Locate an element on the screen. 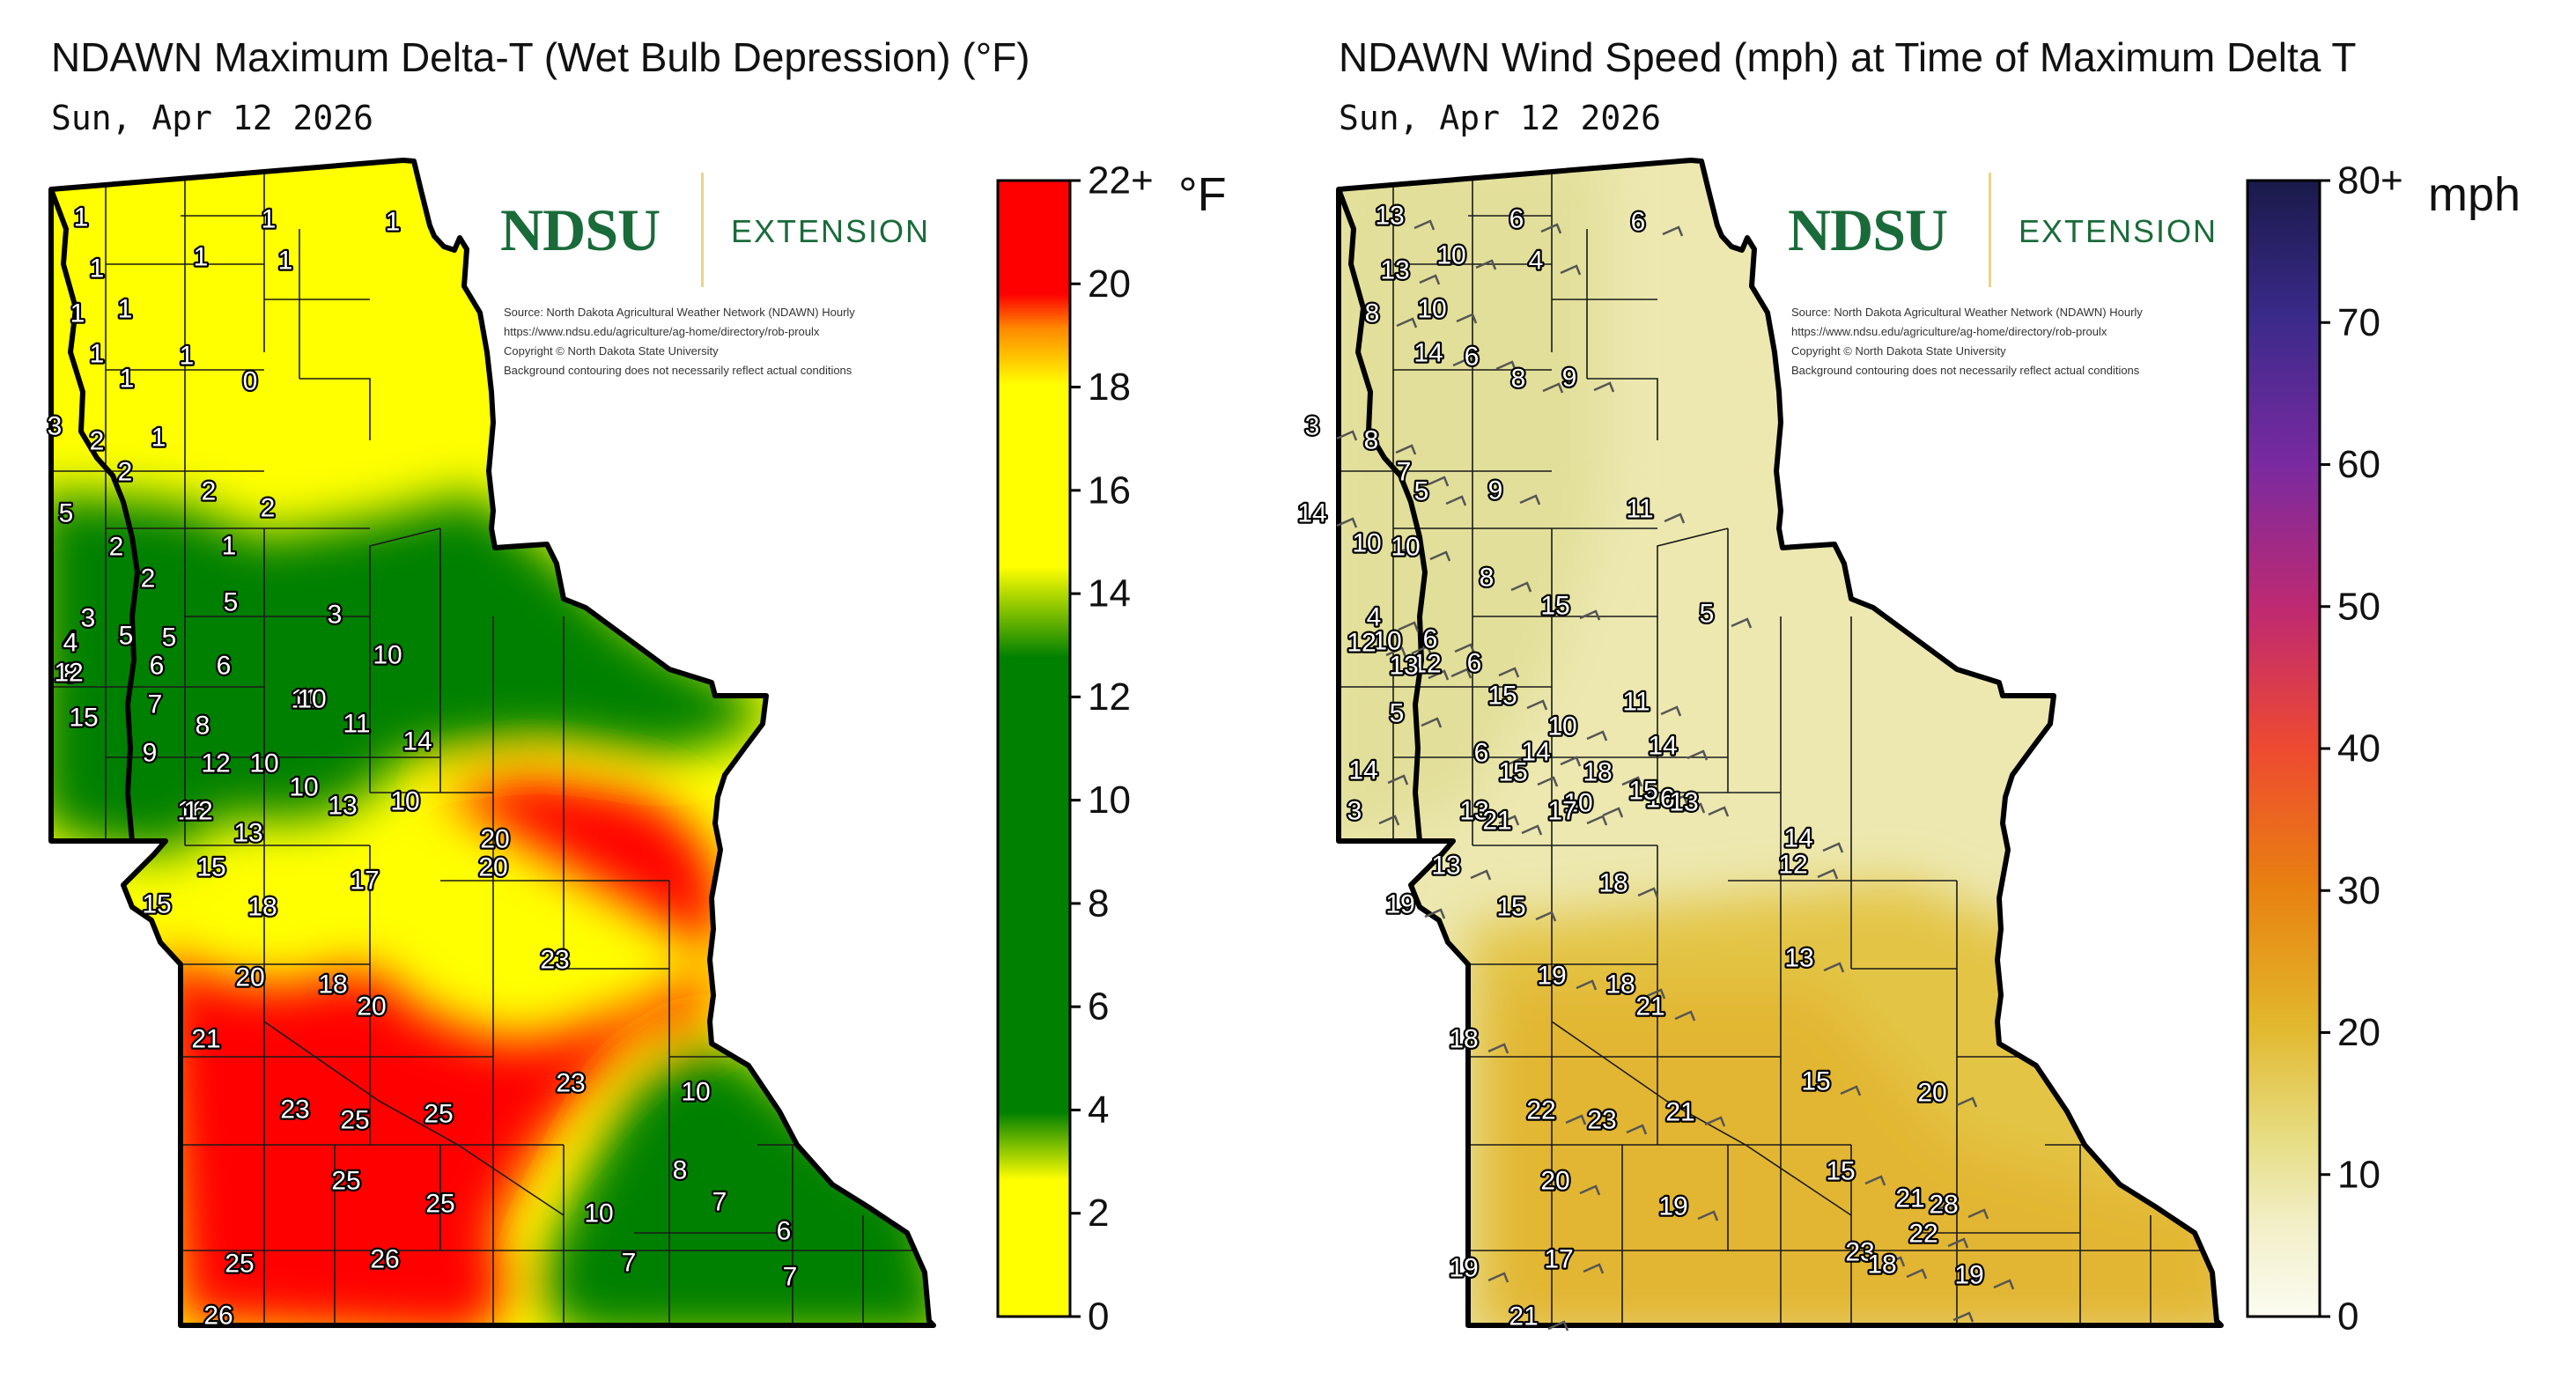 The width and height of the screenshot is (2576, 1387). colorbar-tick-label: 20 is located at coordinates (2358, 1032).